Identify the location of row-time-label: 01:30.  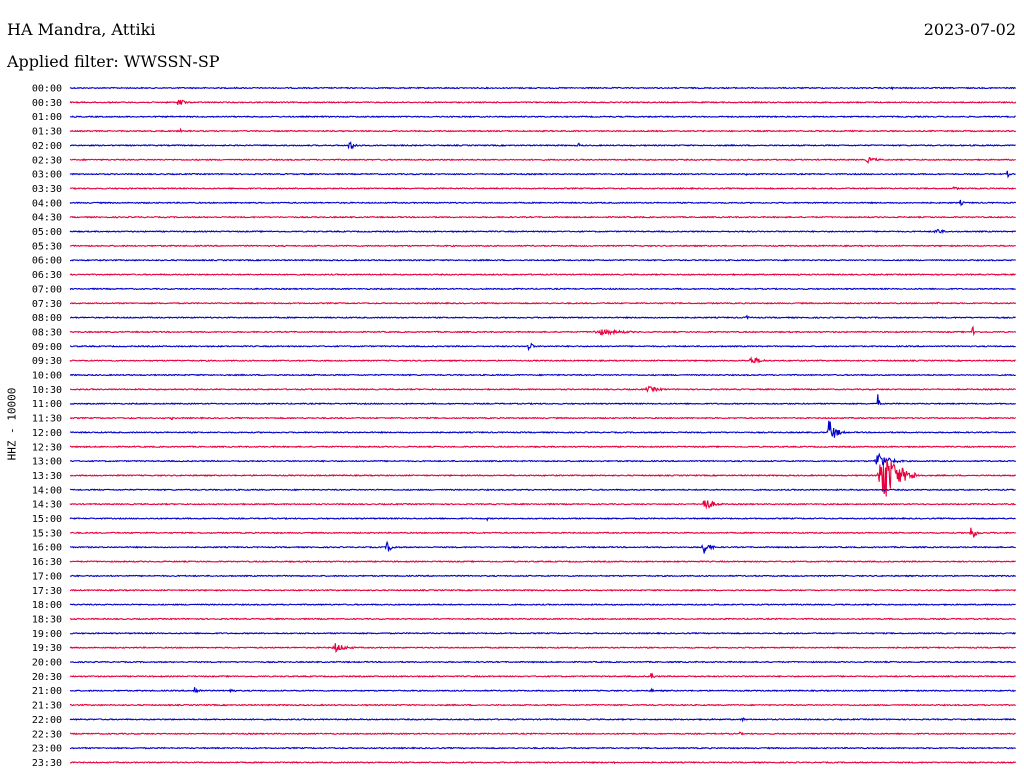
(47, 132).